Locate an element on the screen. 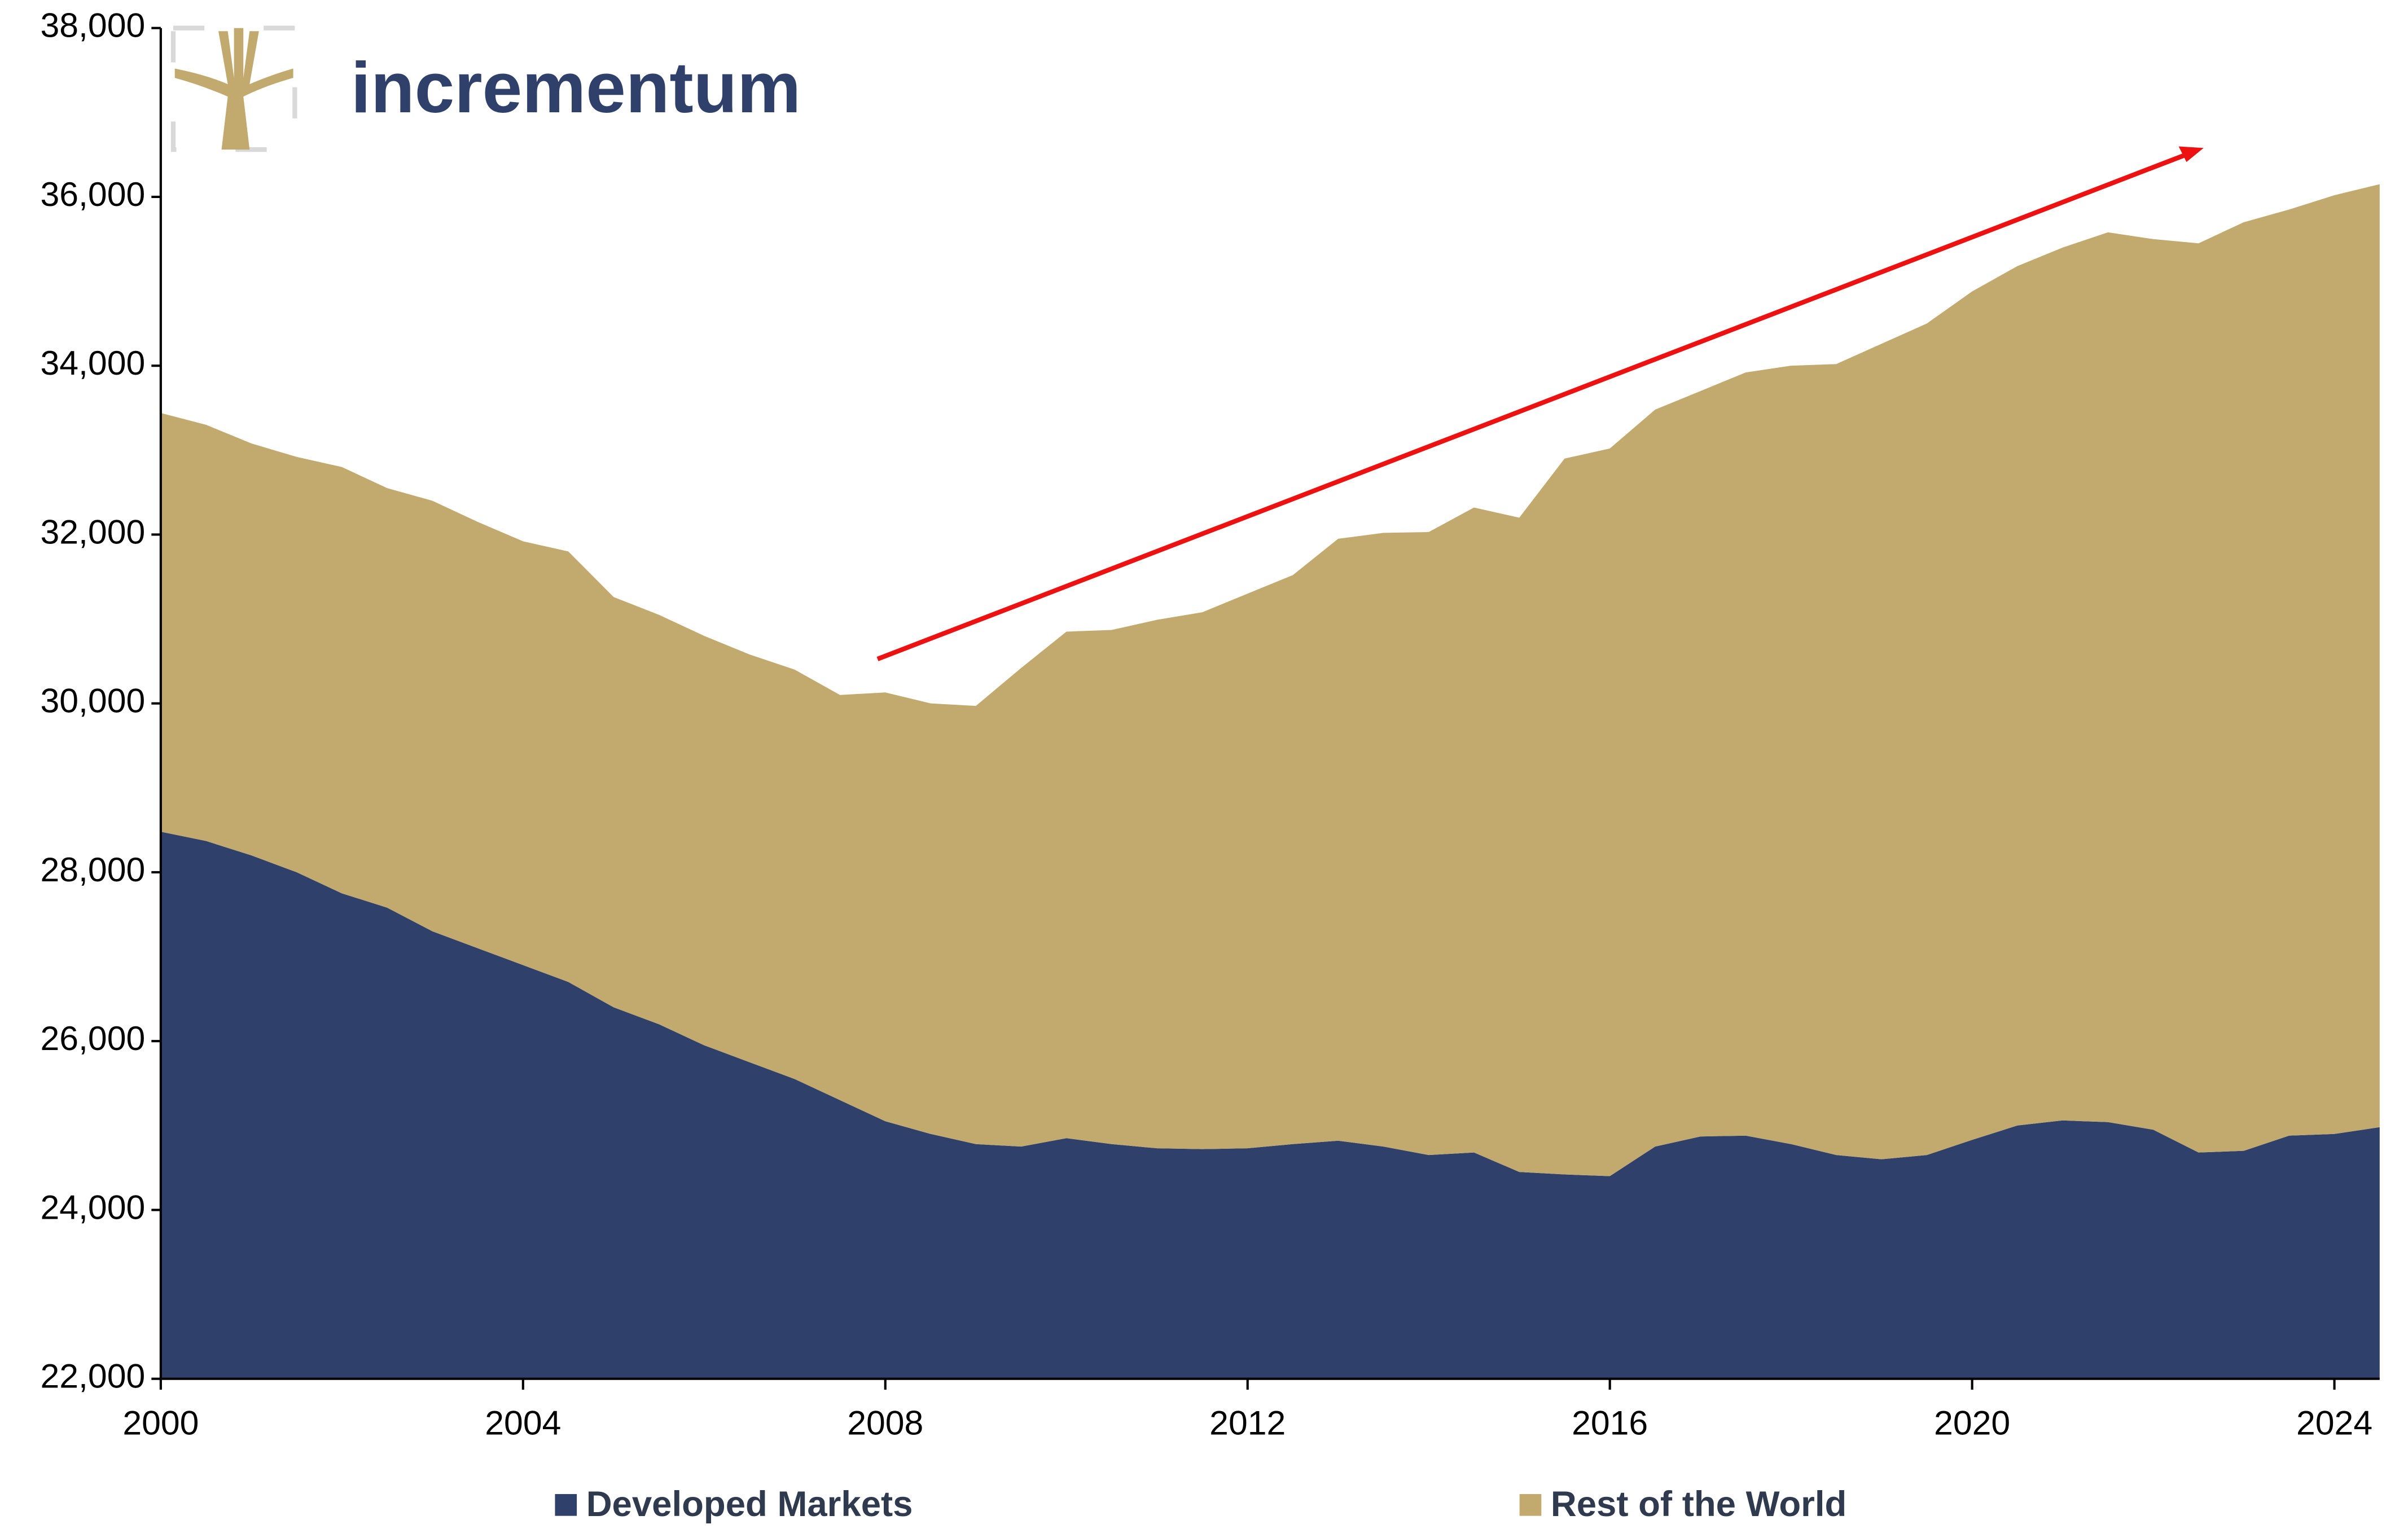  y-tick-label: 22,000 is located at coordinates (94, 1376).